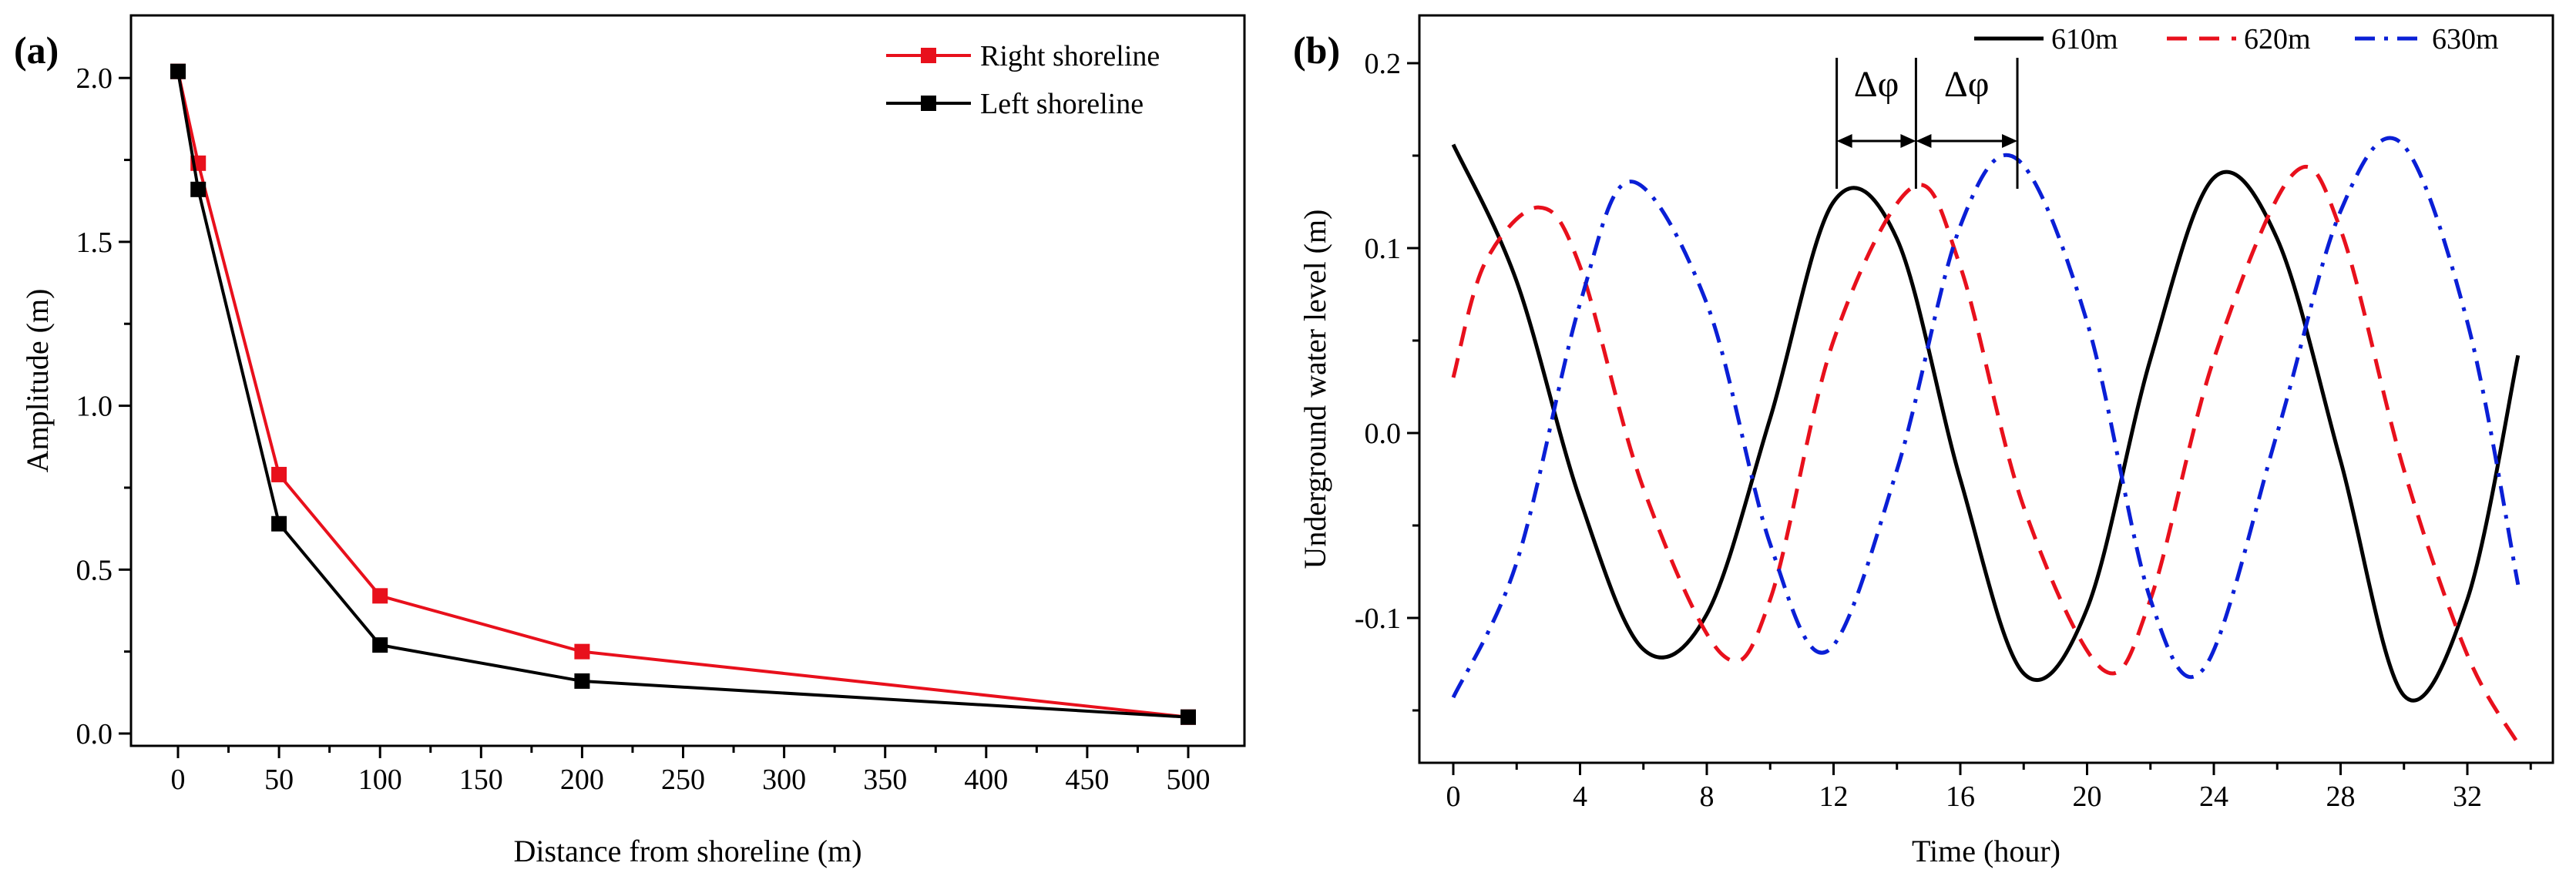 The image size is (2576, 883). What do you see at coordinates (1378, 619) in the screenshot?
I see `y-tick-label-b: -0.1` at bounding box center [1378, 619].